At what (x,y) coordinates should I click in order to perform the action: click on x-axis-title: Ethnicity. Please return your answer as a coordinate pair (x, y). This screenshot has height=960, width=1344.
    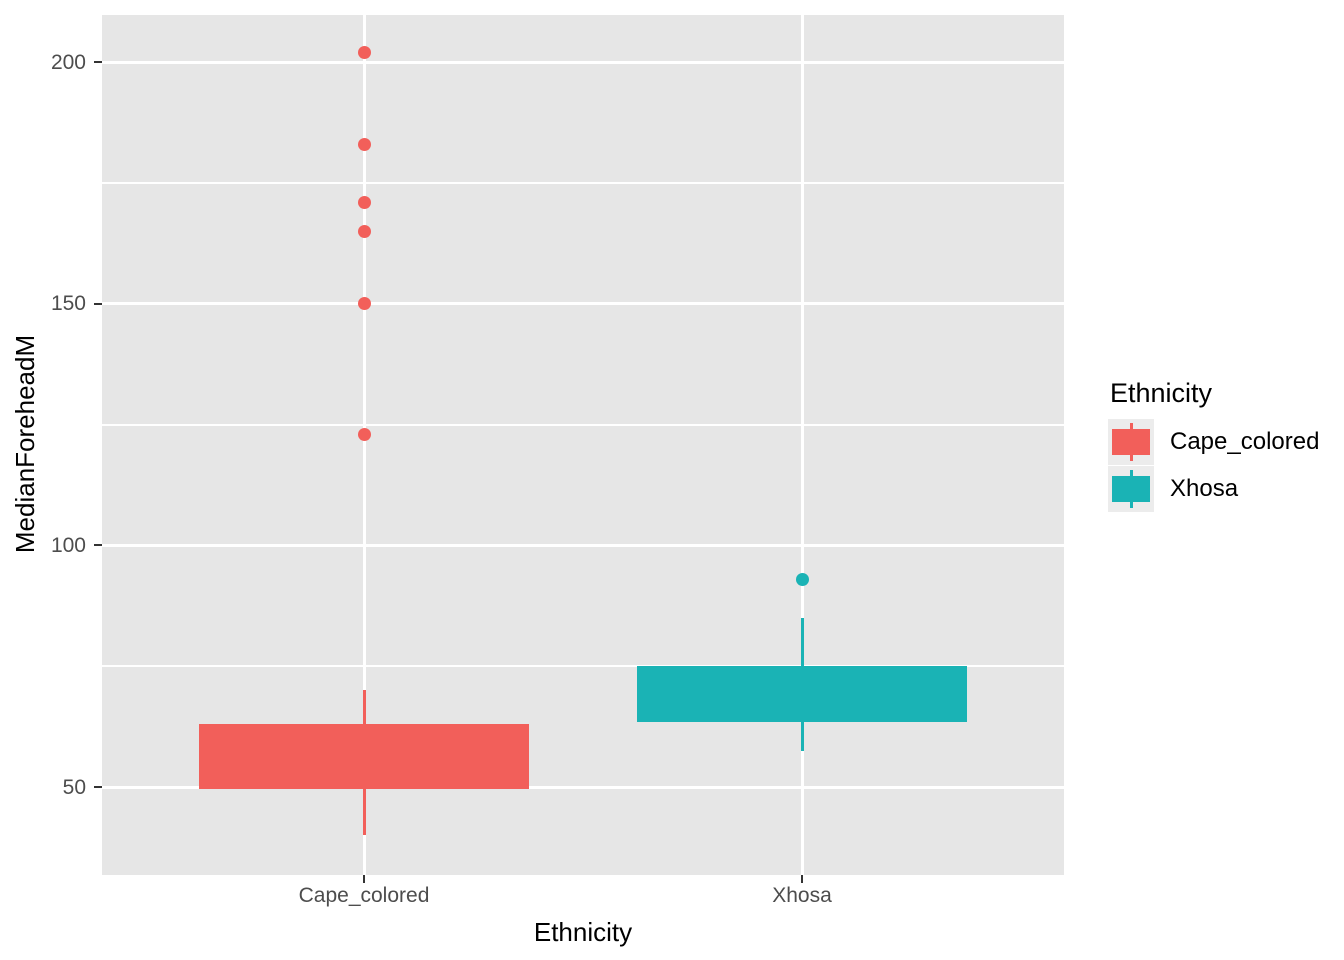
    Looking at the image, I should click on (583, 932).